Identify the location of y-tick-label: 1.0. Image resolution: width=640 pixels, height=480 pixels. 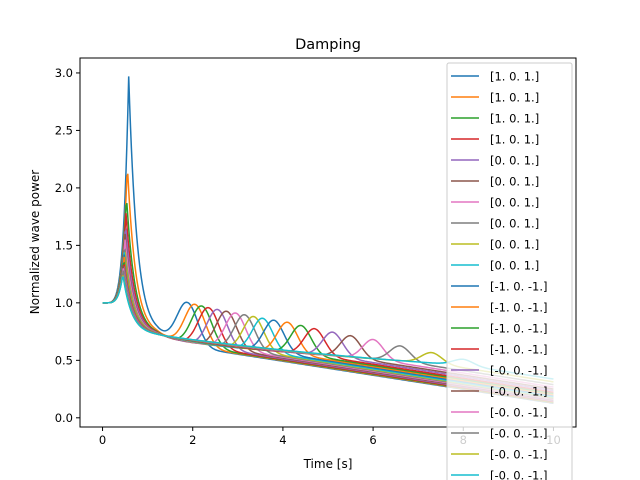
(64, 303).